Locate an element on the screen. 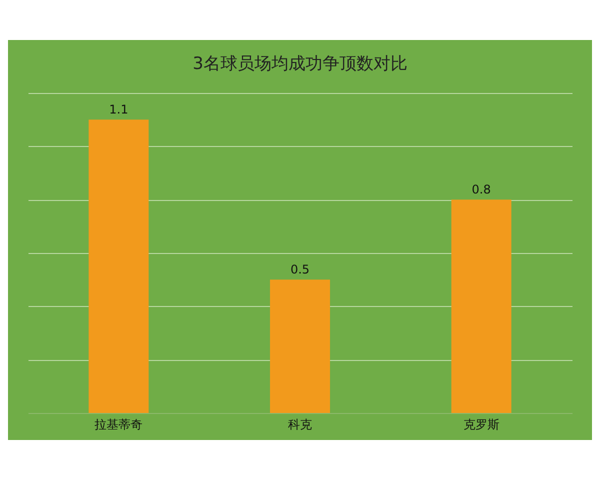  x-tick-label: 拉基蒂奇 is located at coordinates (118, 425).